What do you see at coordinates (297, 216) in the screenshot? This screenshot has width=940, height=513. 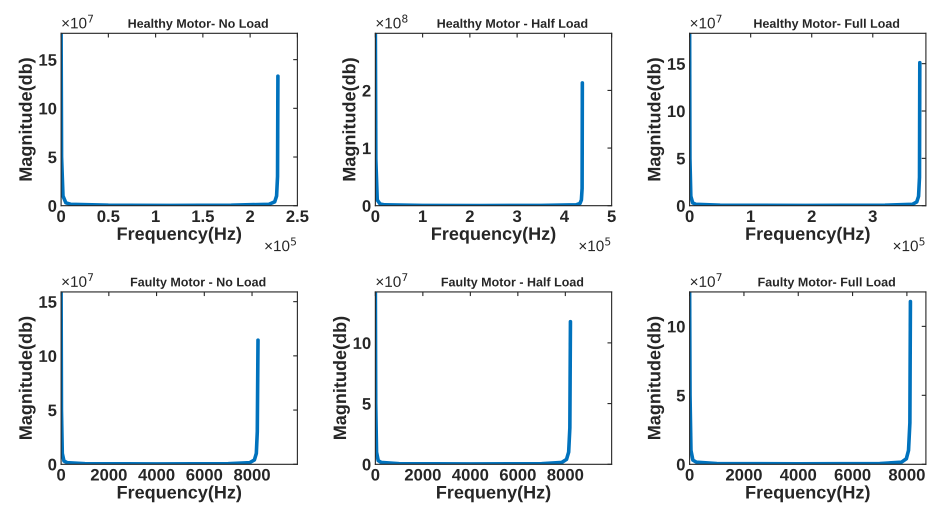 I see `x-tick-label: 2.5` at bounding box center [297, 216].